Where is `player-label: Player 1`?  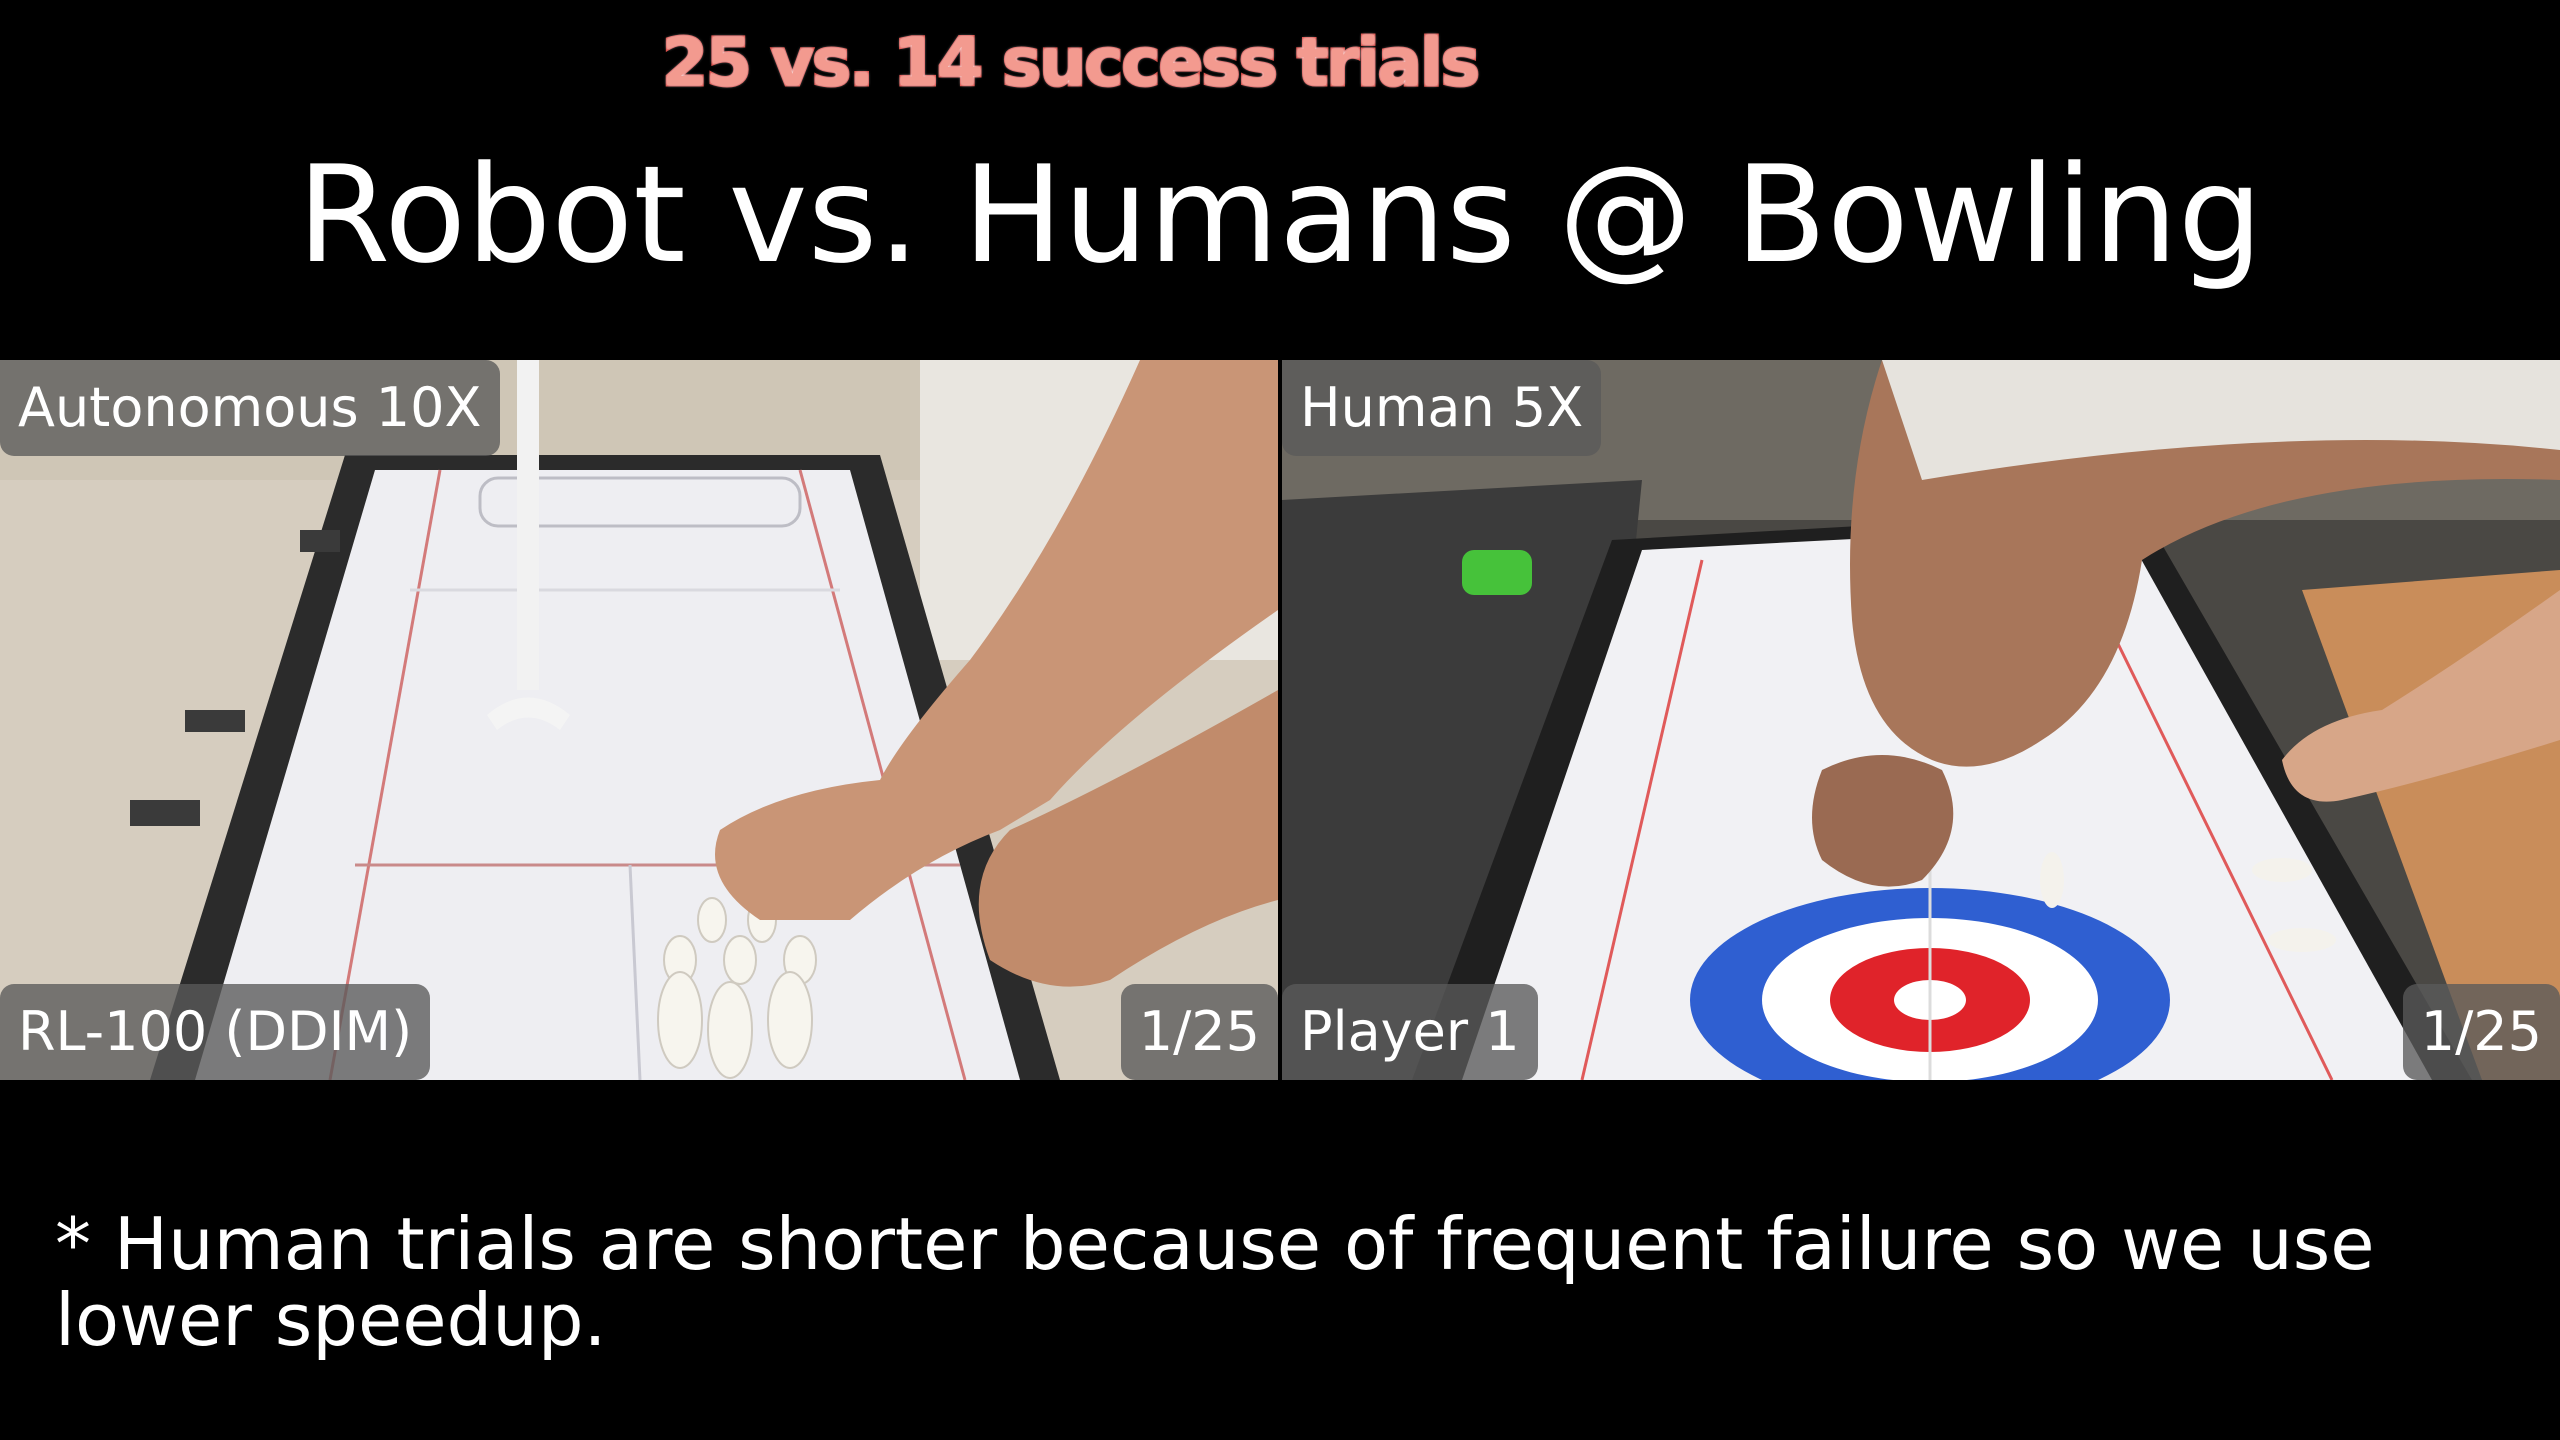 player-label: Player 1 is located at coordinates (1410, 1032).